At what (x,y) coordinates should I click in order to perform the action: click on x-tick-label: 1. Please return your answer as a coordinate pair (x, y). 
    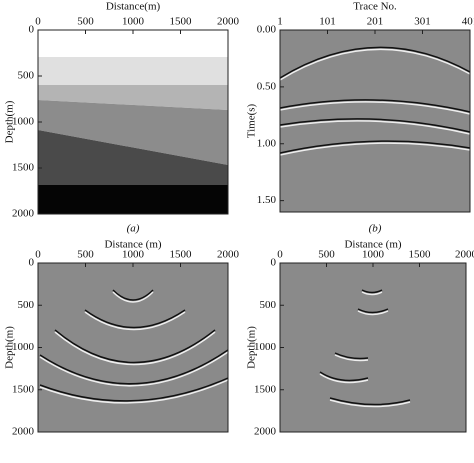
    Looking at the image, I should click on (280, 22).